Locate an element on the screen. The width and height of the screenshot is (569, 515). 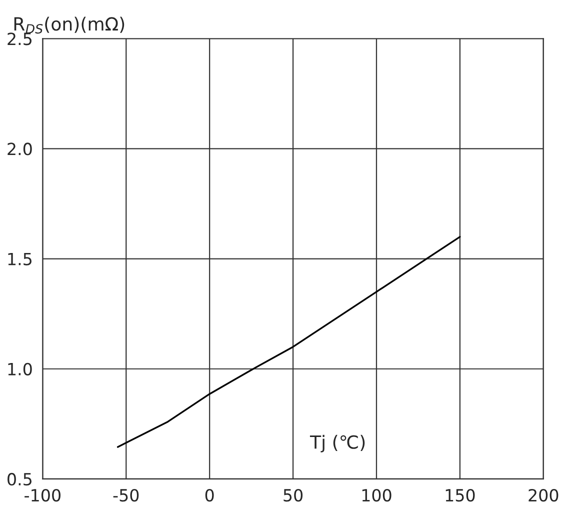
y-tick-label: 2.0 is located at coordinates (20, 149).